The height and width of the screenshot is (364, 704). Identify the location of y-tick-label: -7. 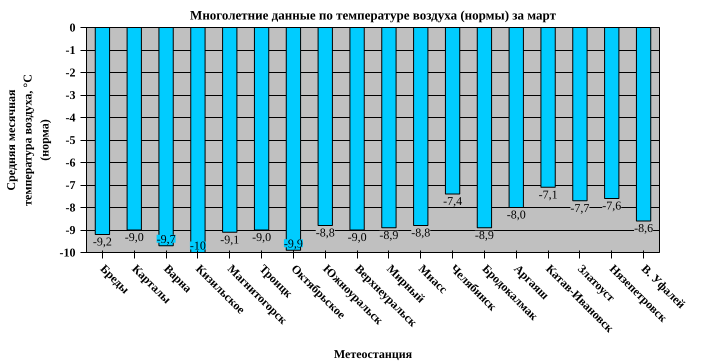
(71, 185).